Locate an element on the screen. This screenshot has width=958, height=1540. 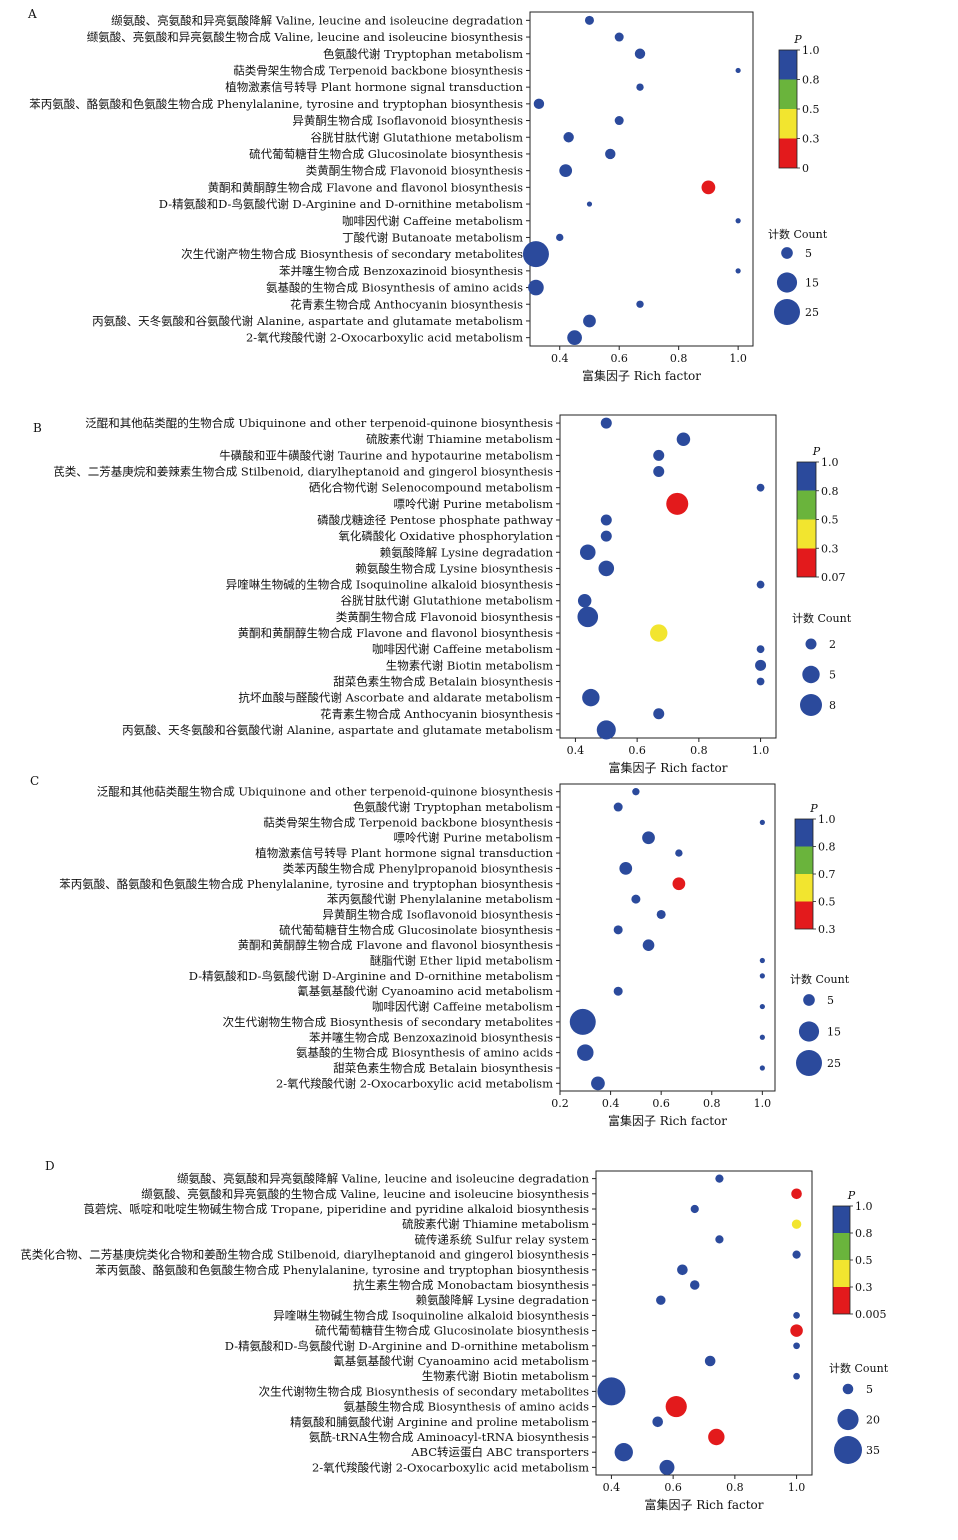
panel-letter: D is located at coordinates (50, 1166).